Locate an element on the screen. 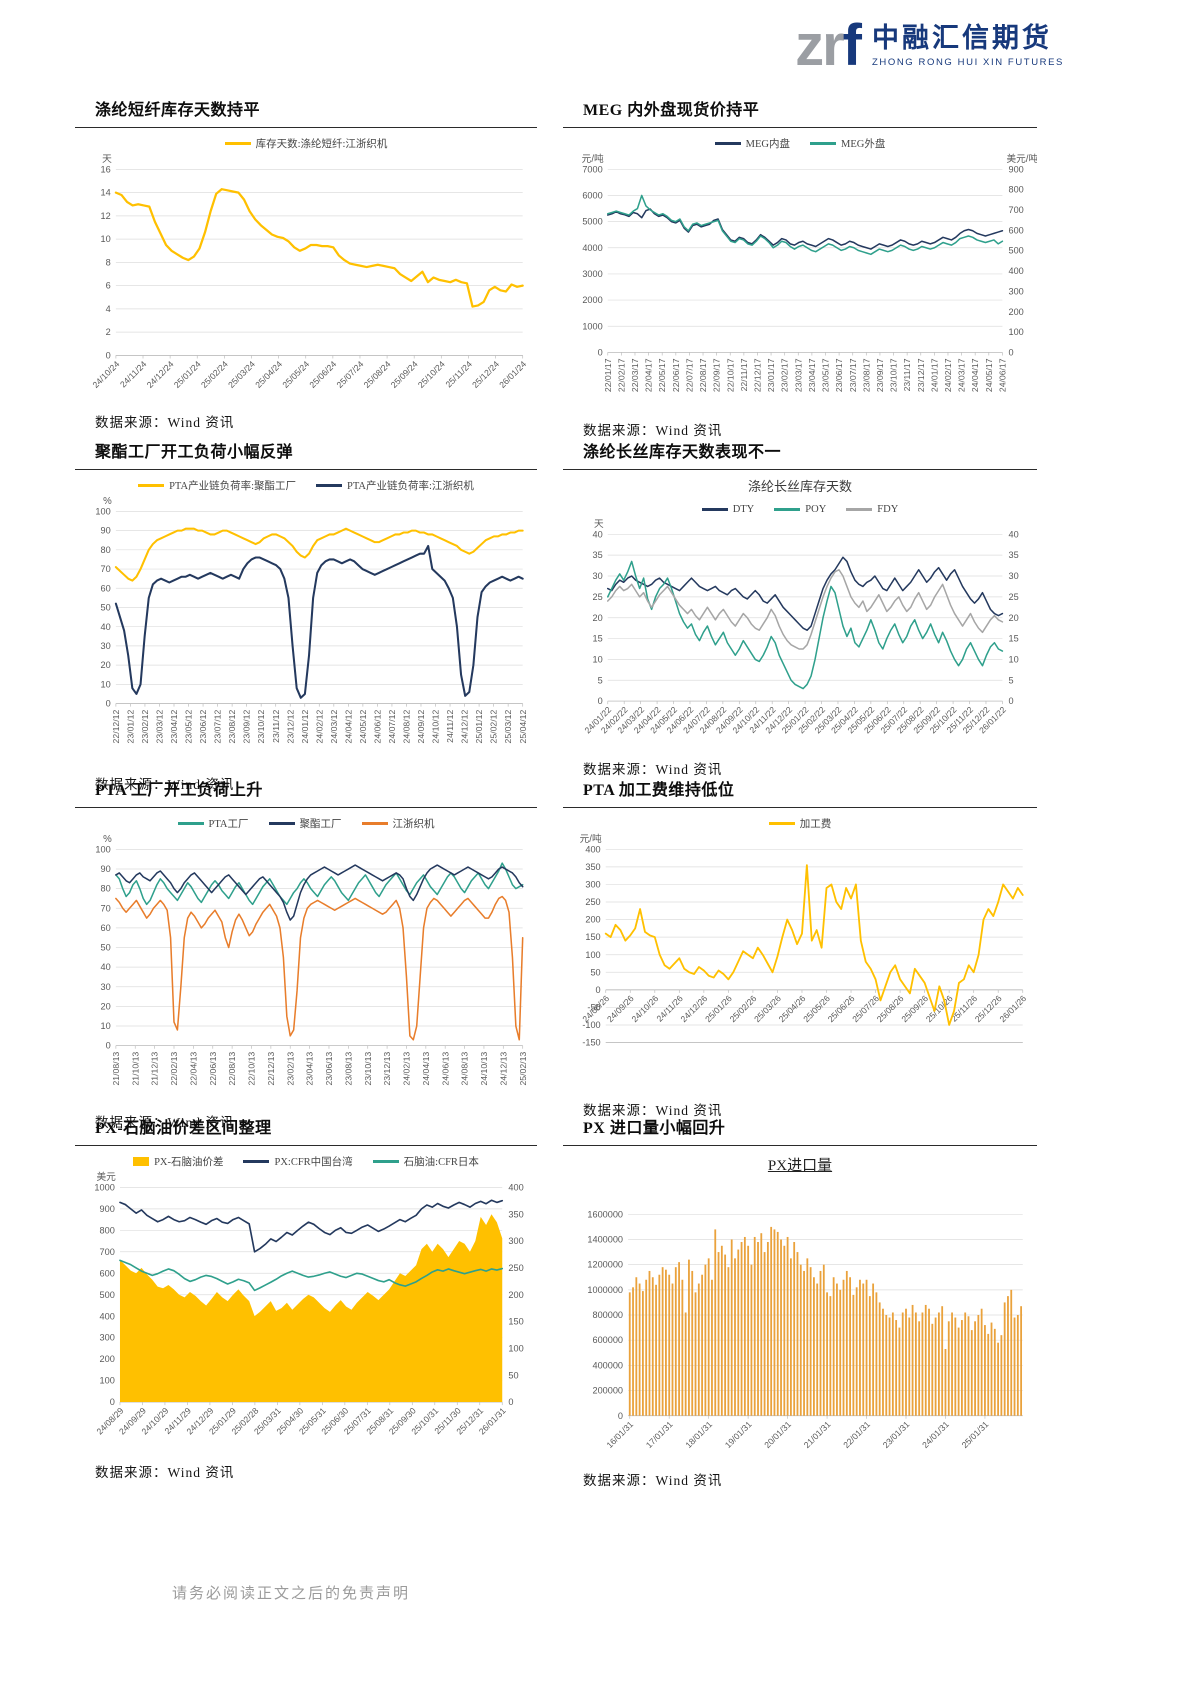 The width and height of the screenshot is (1190, 1683). svg-text: 12 is located at coordinates (106, 216).